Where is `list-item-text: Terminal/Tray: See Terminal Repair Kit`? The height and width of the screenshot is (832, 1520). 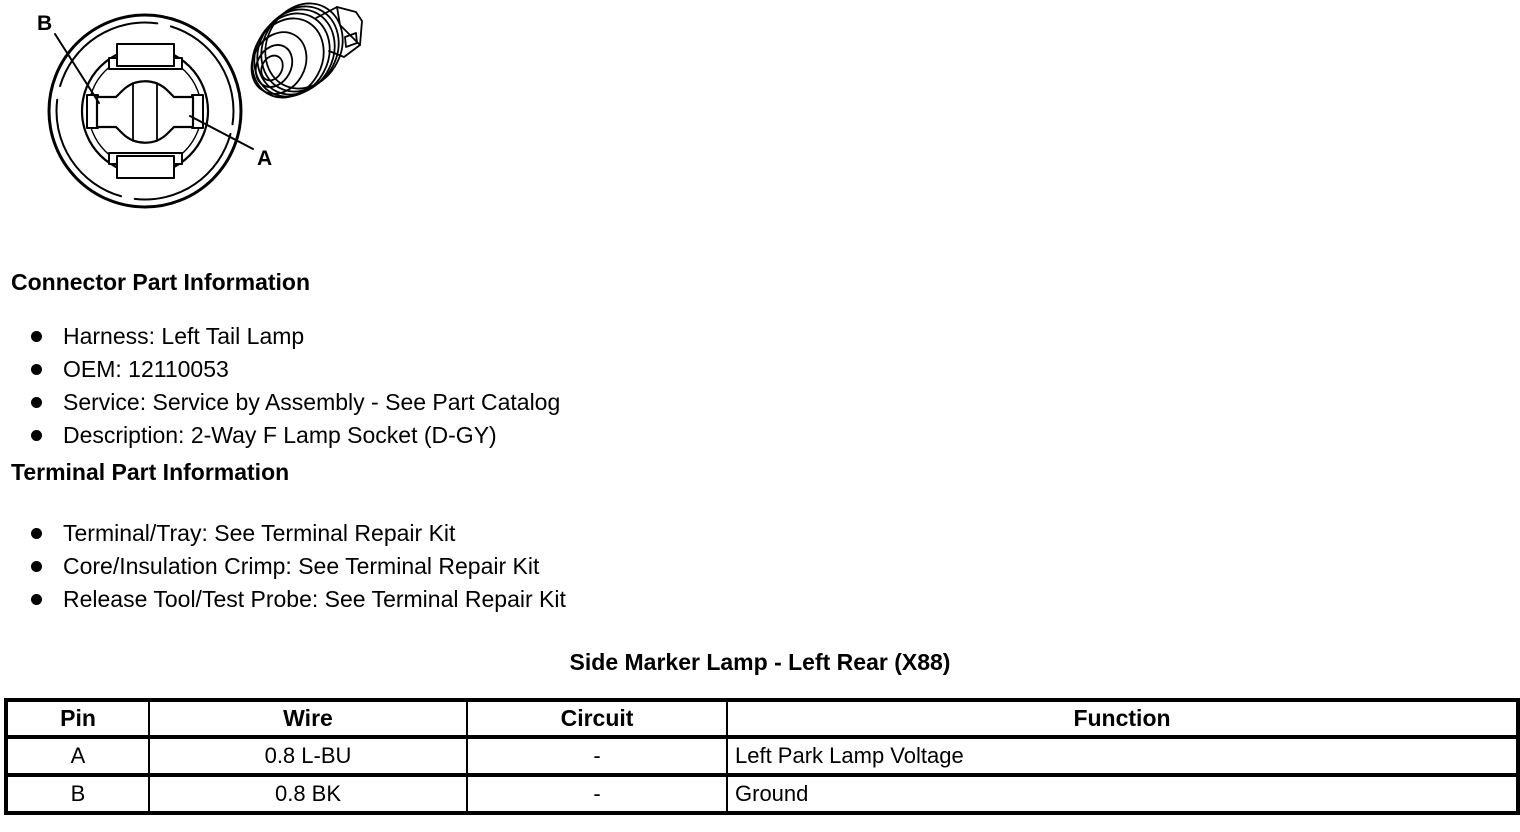 list-item-text: Terminal/Tray: See Terminal Repair Kit is located at coordinates (259, 533).